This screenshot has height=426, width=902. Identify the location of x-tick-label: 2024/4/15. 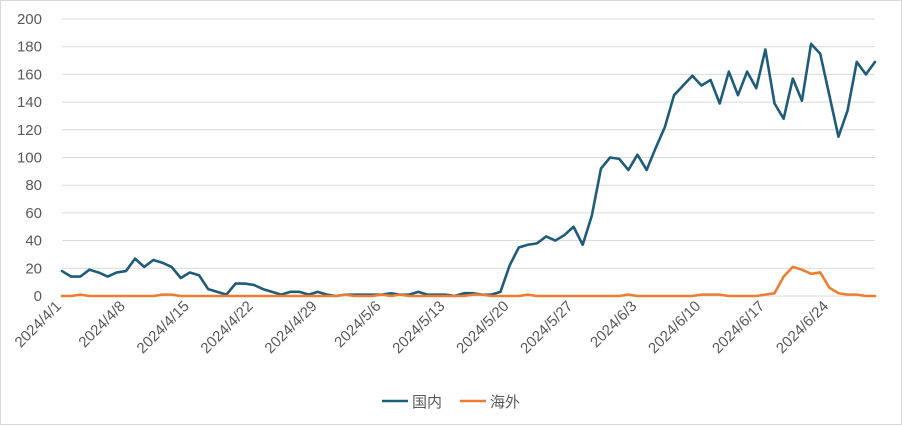
(163, 327).